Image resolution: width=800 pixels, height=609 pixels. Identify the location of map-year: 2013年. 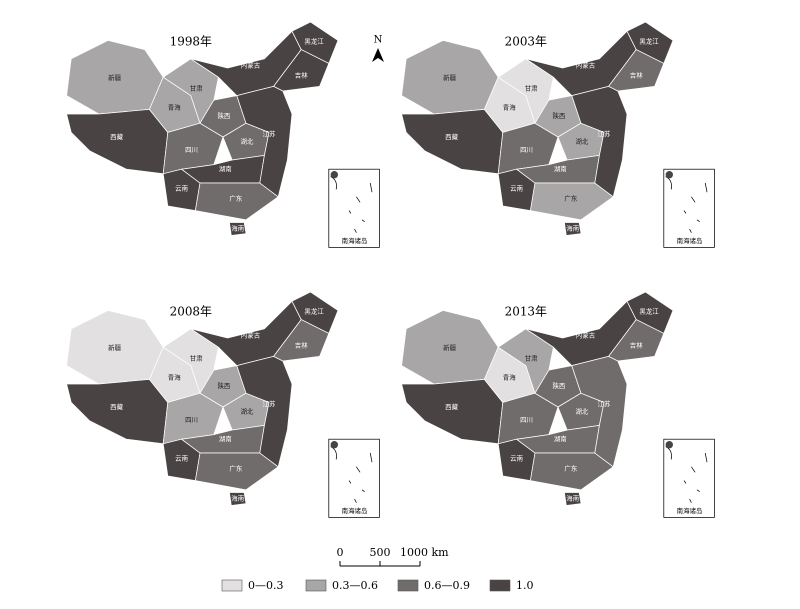
(526, 312).